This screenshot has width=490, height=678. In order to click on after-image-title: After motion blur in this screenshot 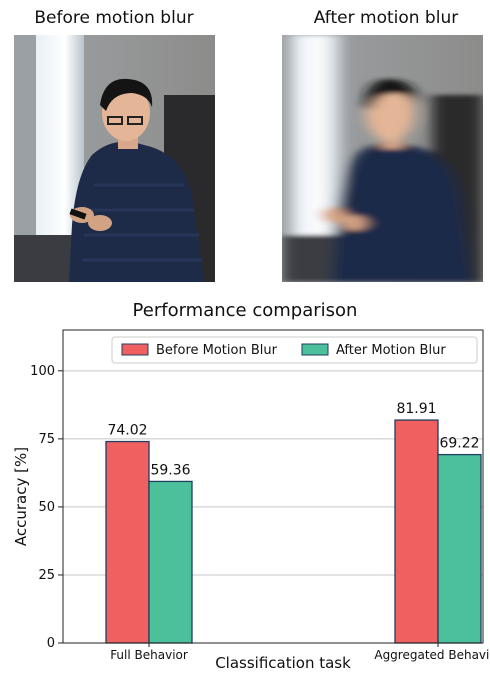, I will do `click(386, 18)`.